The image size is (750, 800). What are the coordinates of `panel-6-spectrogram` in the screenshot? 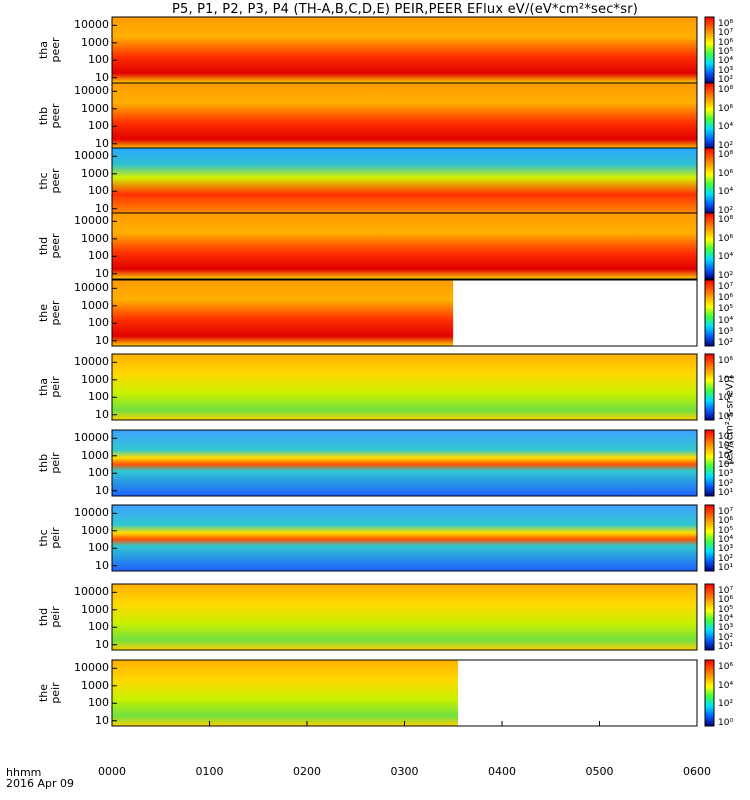 It's located at (404, 387).